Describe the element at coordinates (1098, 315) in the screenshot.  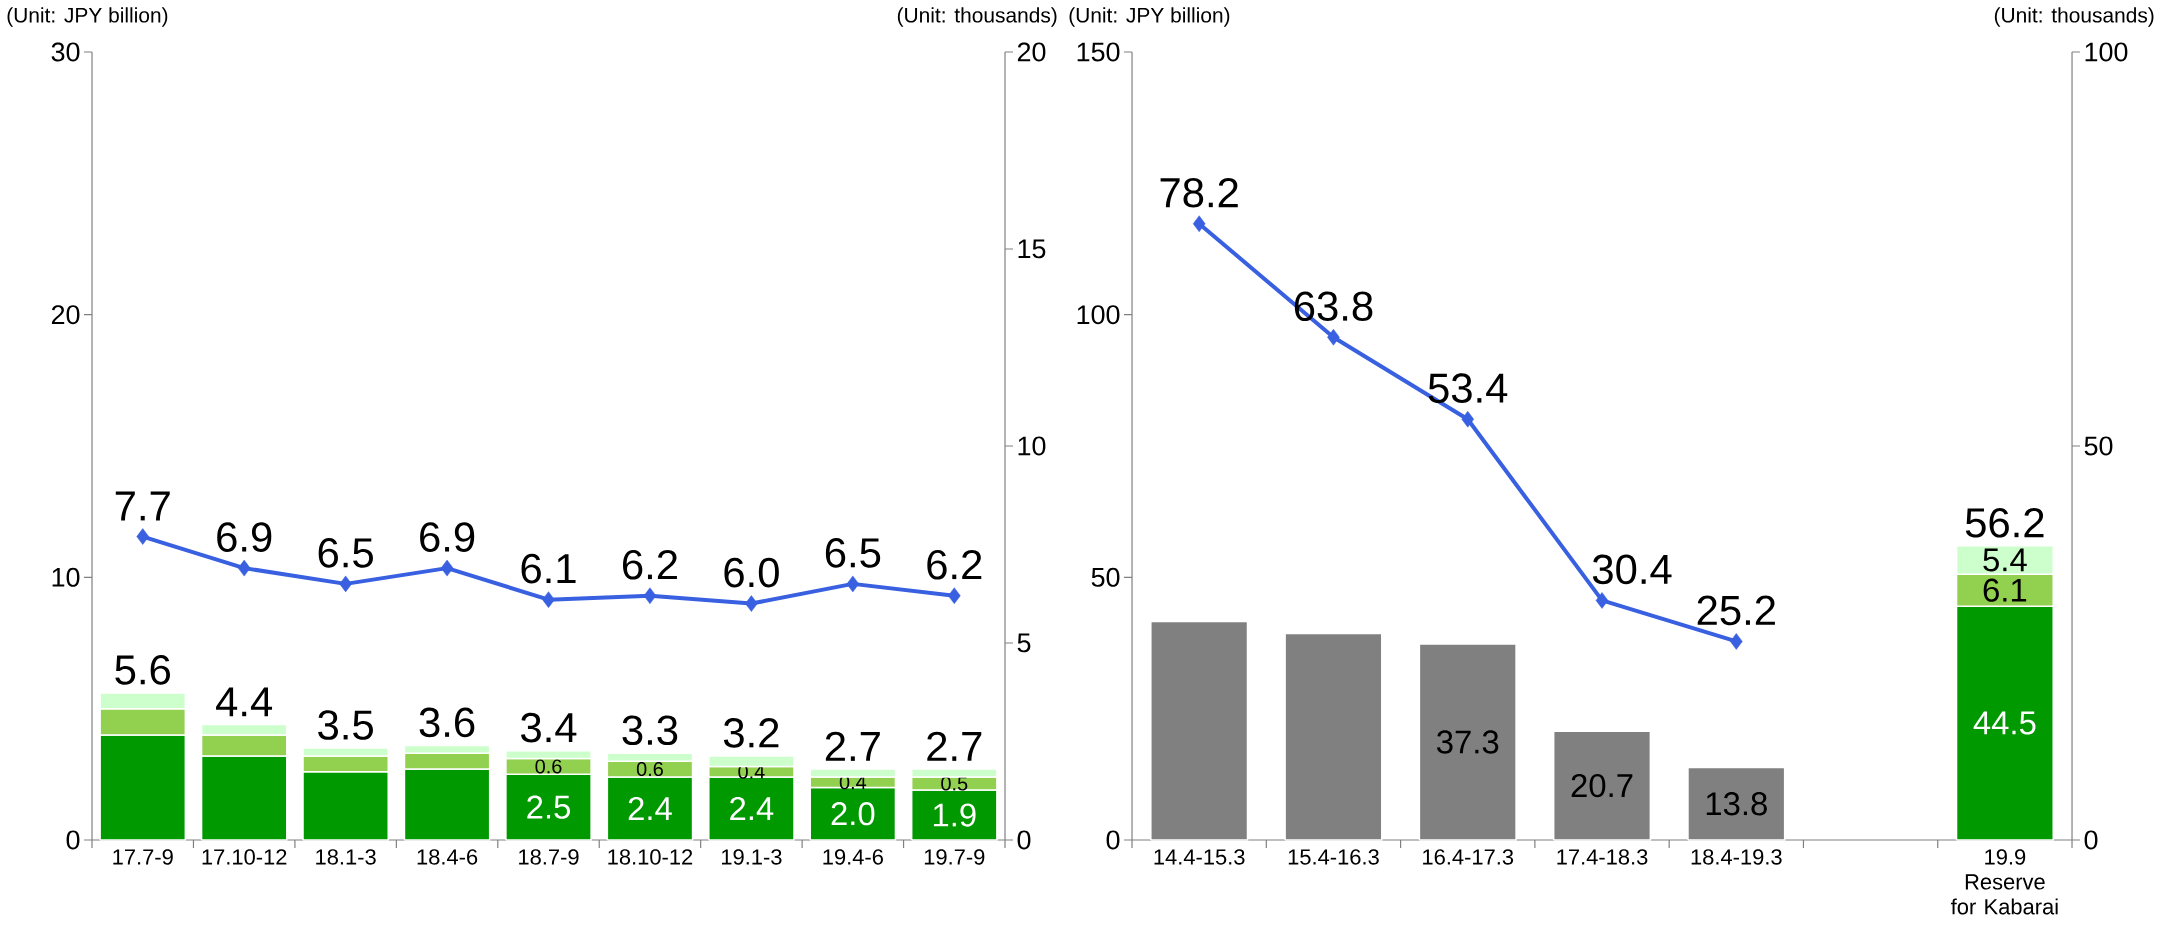
I see `y-tick-label: 100` at that location.